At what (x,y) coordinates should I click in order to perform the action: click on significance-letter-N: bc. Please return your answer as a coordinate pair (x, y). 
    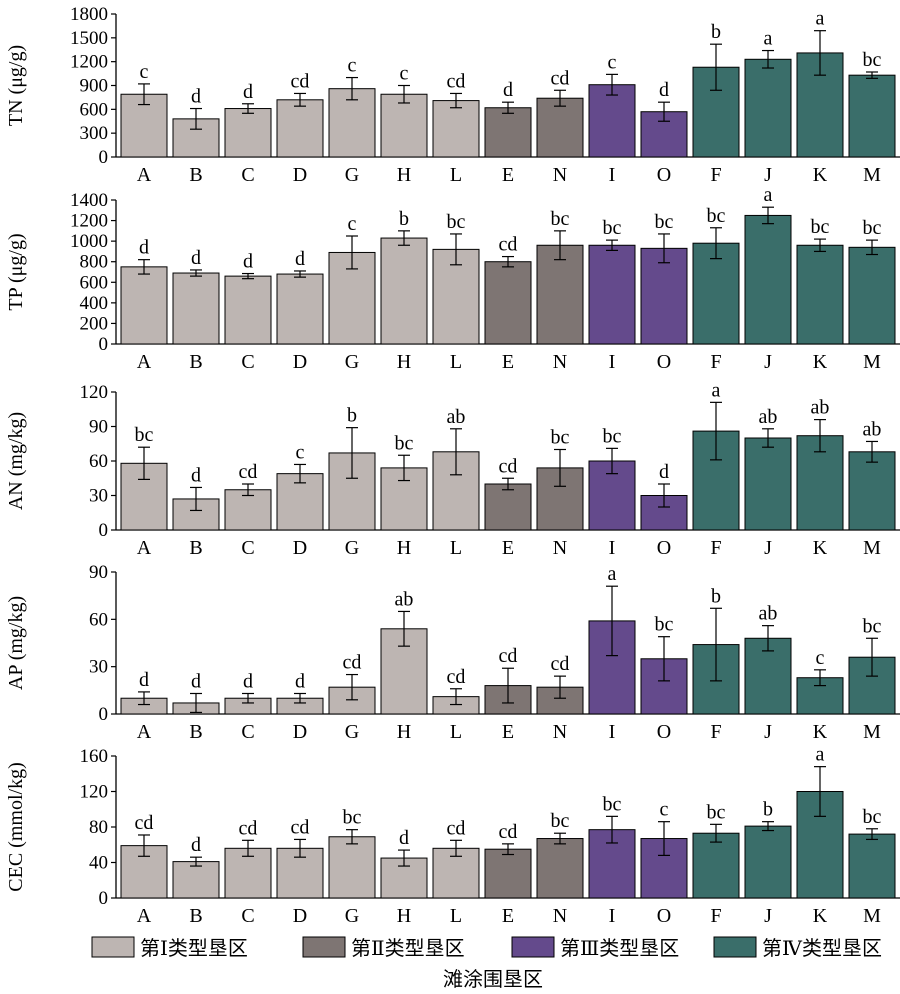
    Looking at the image, I should click on (560, 821).